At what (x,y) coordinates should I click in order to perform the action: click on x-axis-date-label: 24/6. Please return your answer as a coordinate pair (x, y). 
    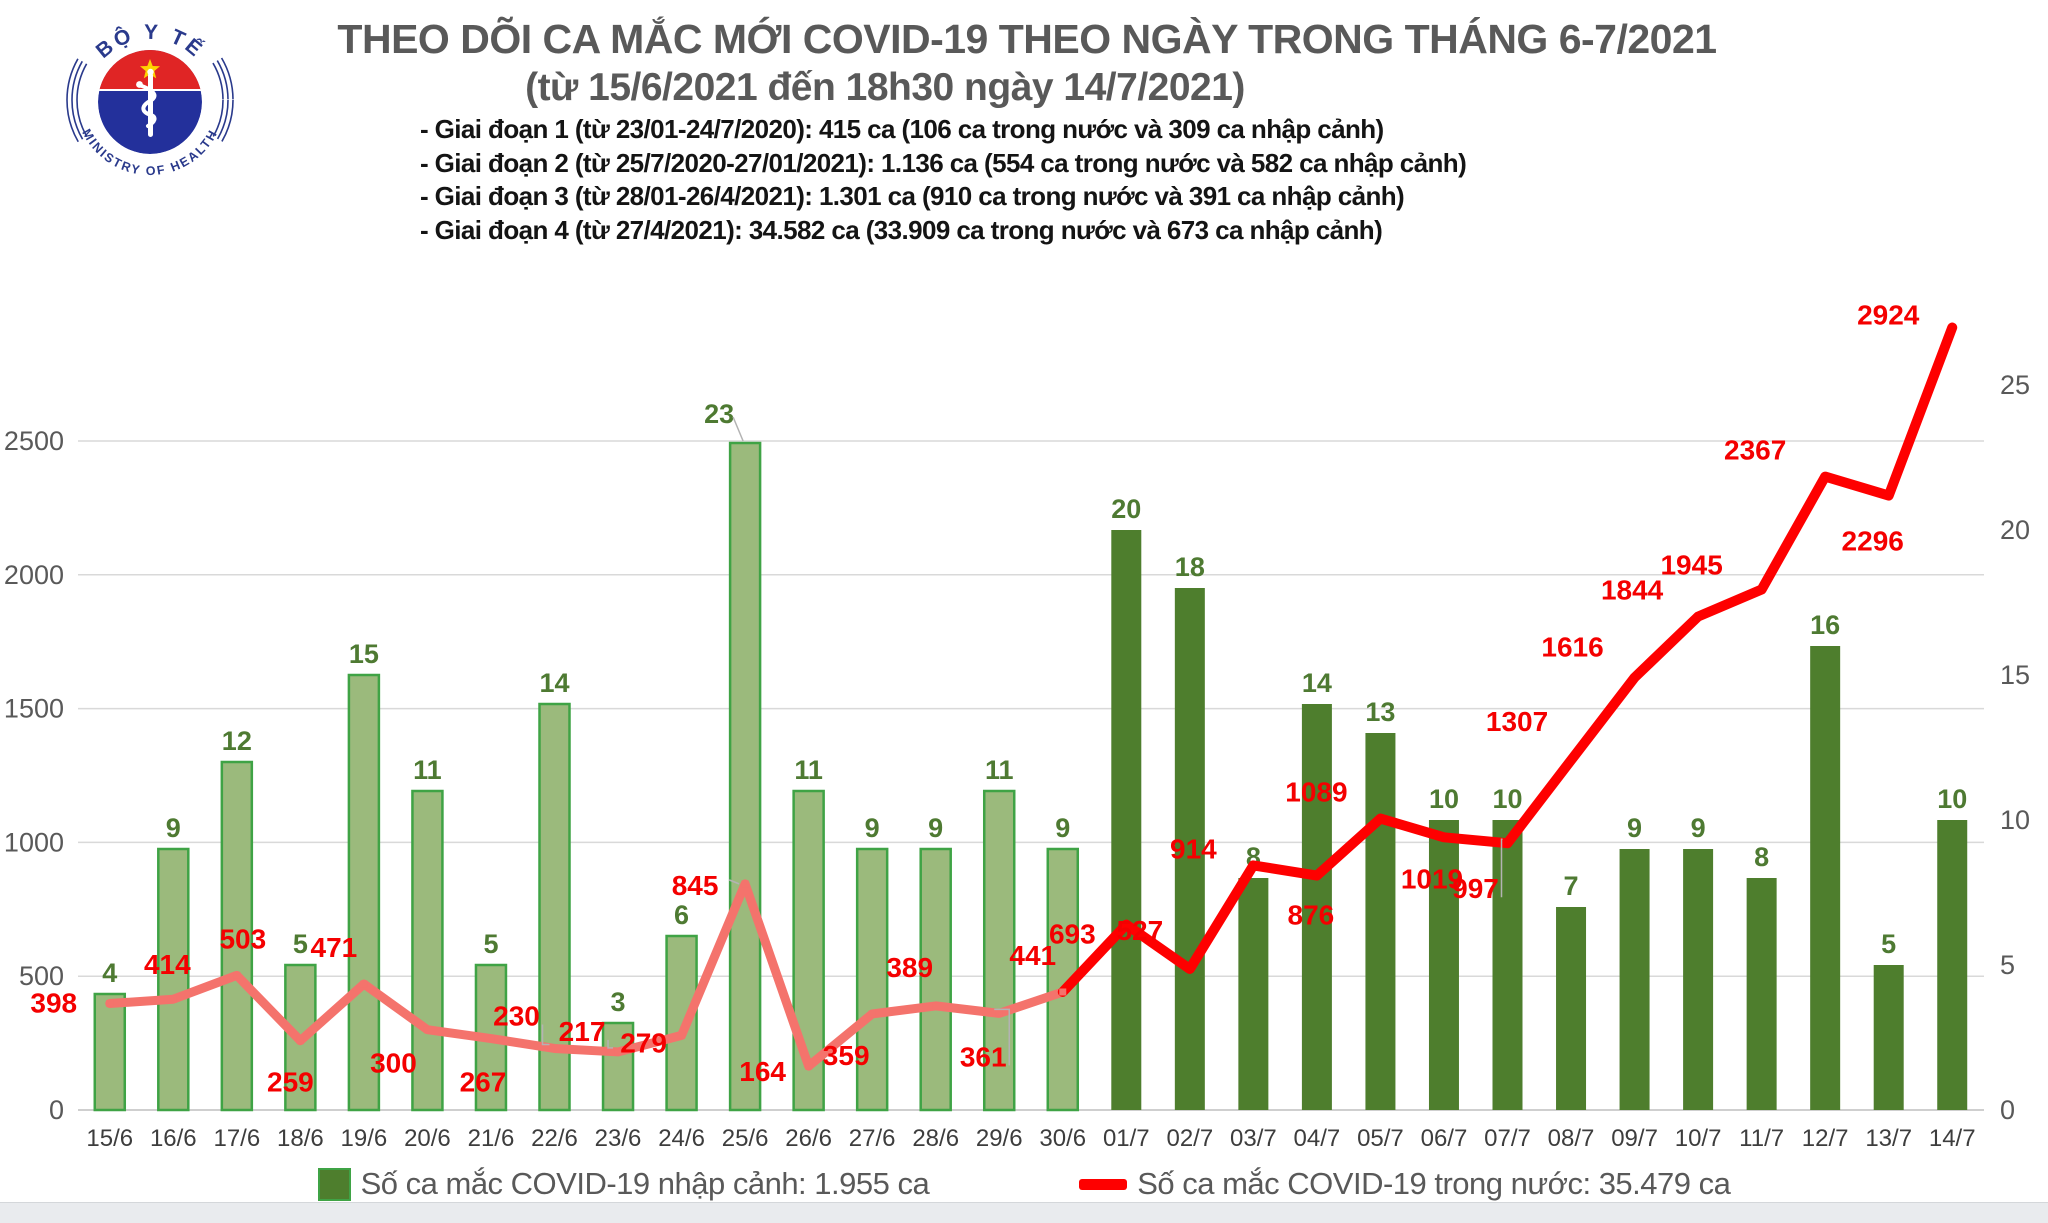
    Looking at the image, I should click on (681, 1138).